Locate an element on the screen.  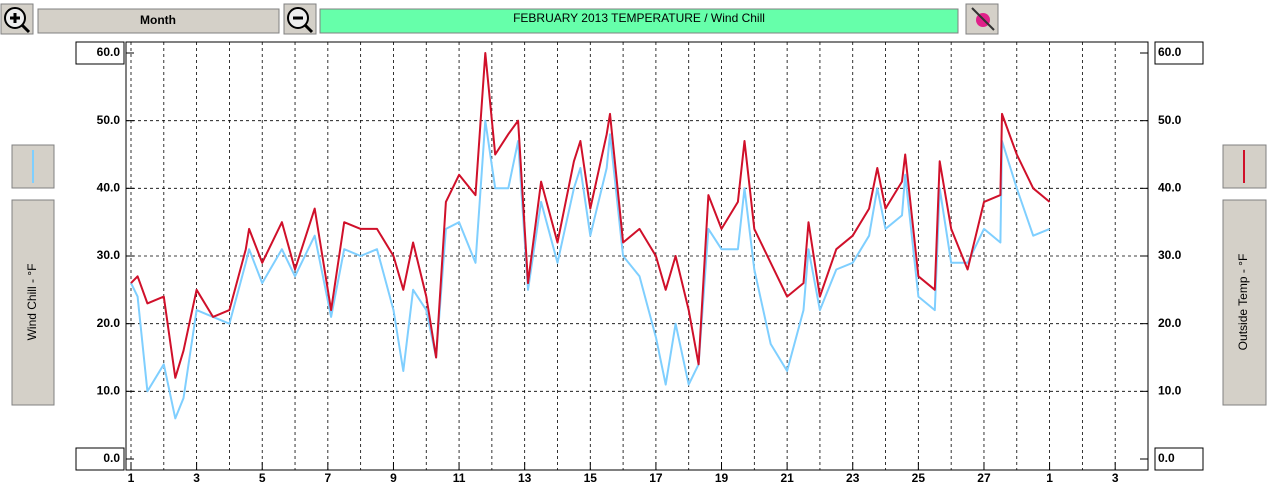
settings-button is located at coordinates (982, 19).